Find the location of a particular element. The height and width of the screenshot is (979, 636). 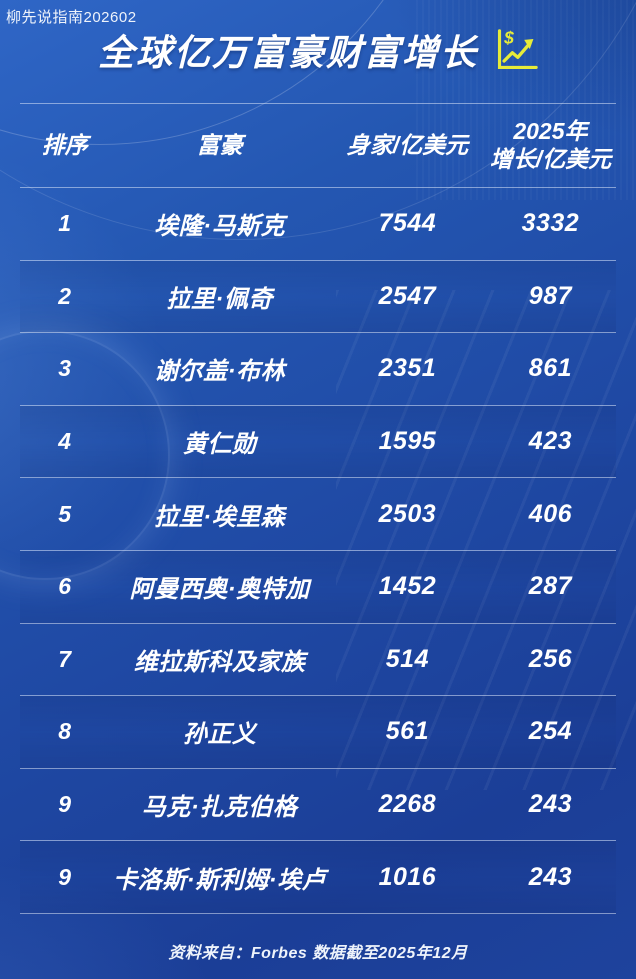

table-row: 9 马克·扎克伯格 2268 243 is located at coordinates (318, 805).